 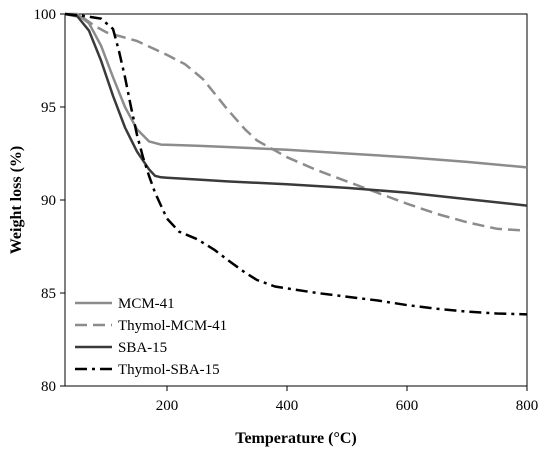 I want to click on x-tick-label: 200, so click(x=167, y=406).